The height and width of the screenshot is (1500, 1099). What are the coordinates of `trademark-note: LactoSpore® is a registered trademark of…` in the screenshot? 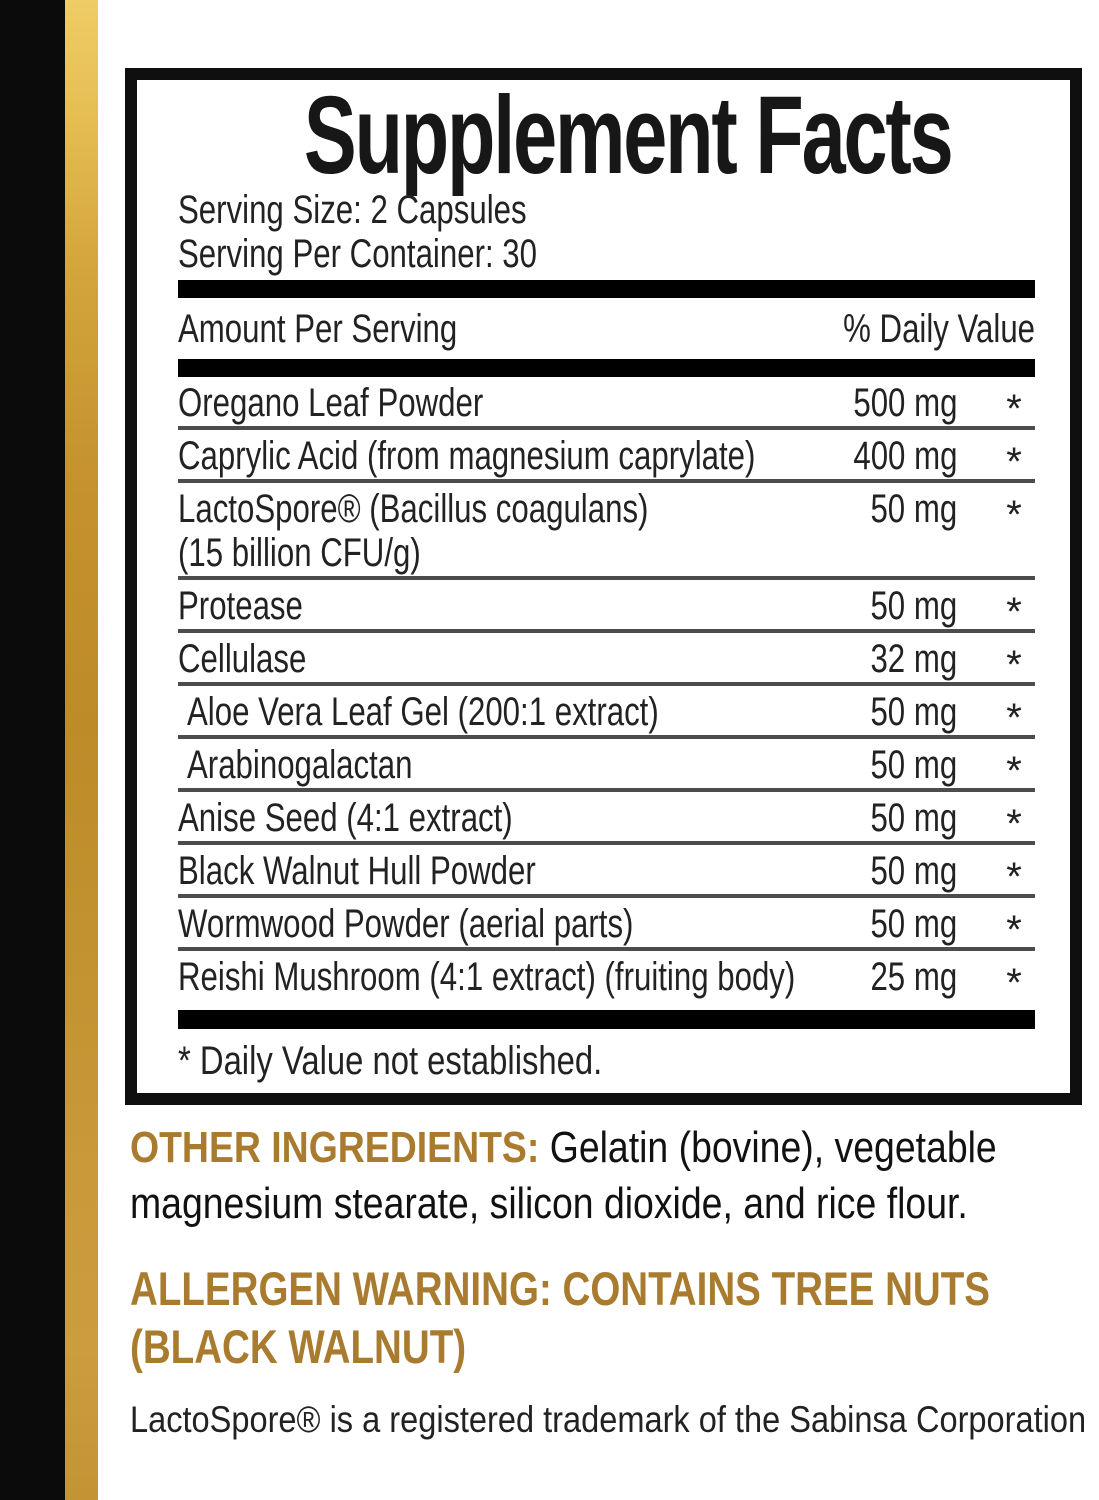 It's located at (608, 1419).